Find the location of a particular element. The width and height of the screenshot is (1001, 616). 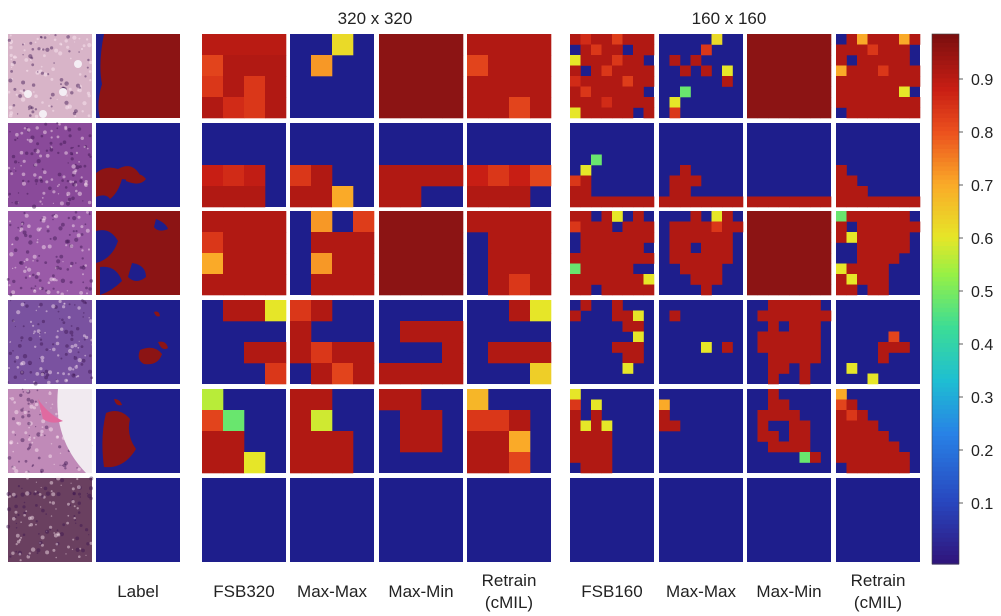

panel-background is located at coordinates (332, 520).